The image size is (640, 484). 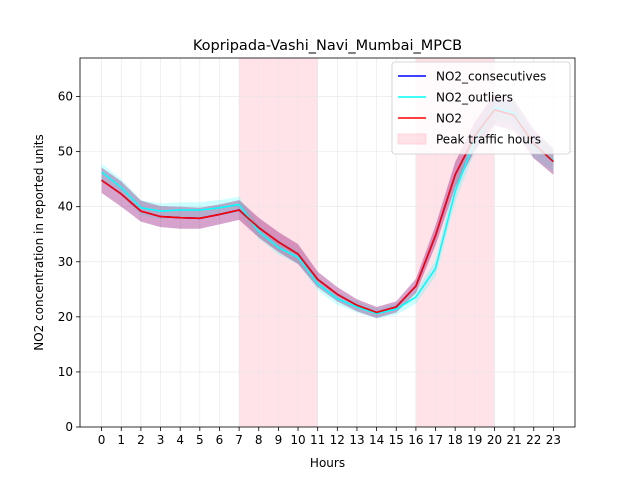 I want to click on x-tick-label: 20, so click(x=494, y=440).